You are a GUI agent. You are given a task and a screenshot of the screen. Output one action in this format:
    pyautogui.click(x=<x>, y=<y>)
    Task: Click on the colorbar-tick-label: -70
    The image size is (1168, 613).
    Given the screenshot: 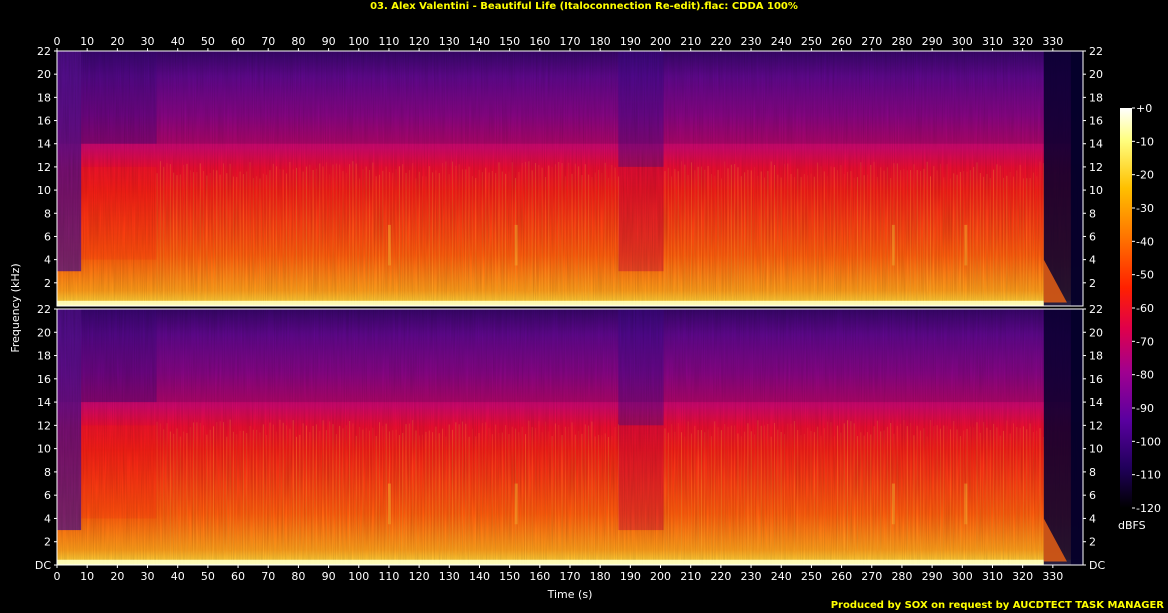 What is the action you would take?
    pyautogui.click(x=1145, y=341)
    